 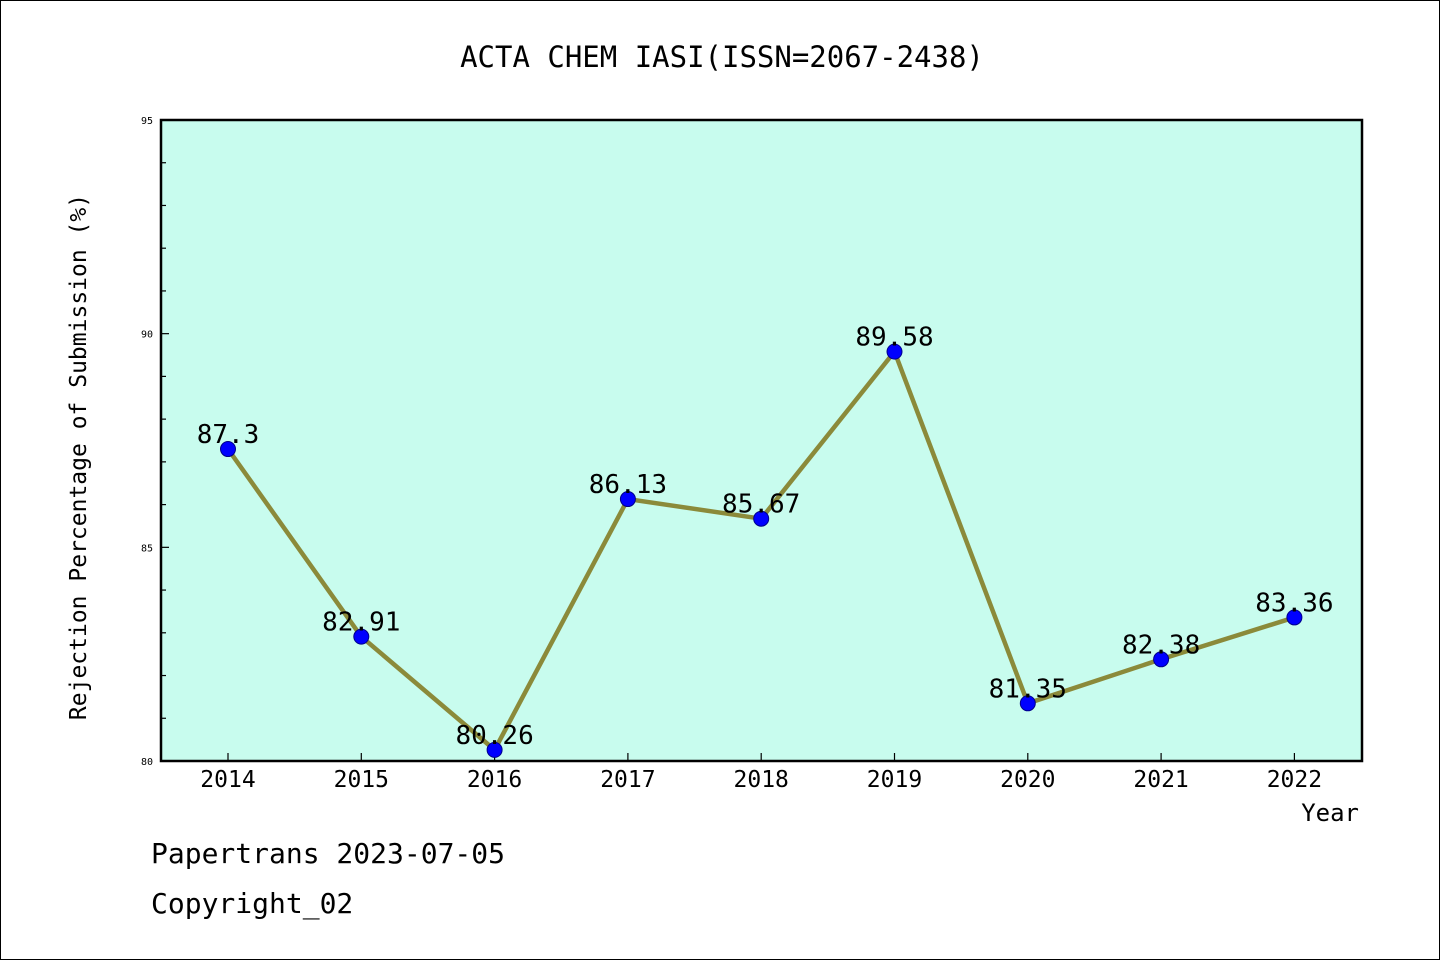 I want to click on data-label: 85.67, so click(x=761, y=505).